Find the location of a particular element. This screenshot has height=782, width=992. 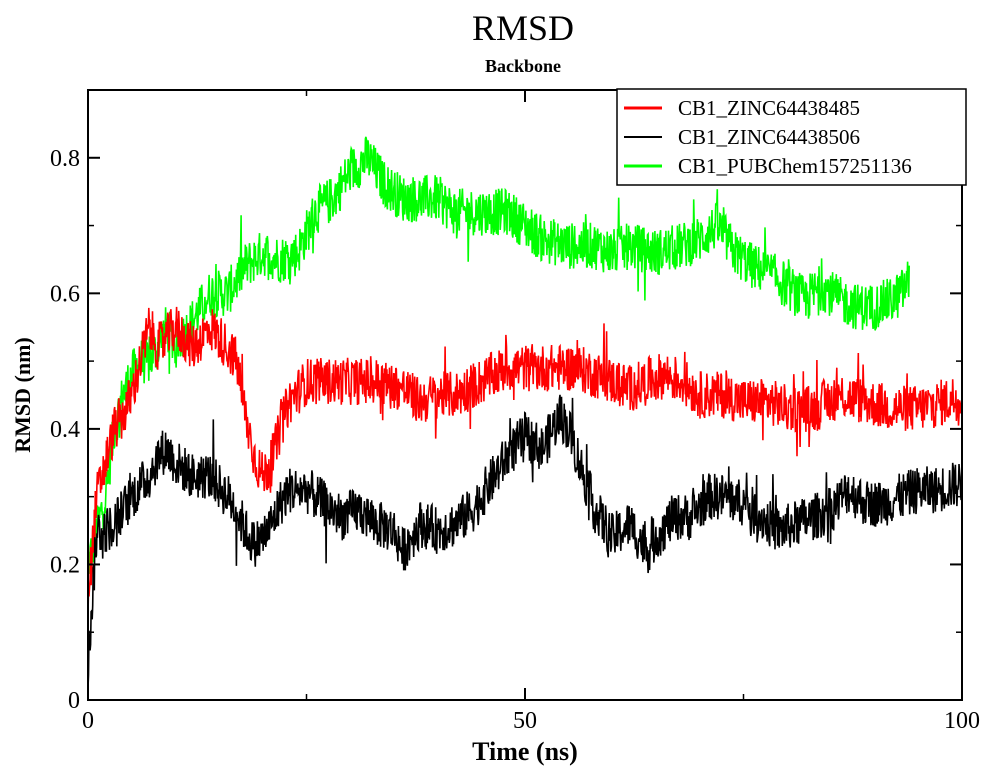

y-tick-label: 0 is located at coordinates (74, 701).